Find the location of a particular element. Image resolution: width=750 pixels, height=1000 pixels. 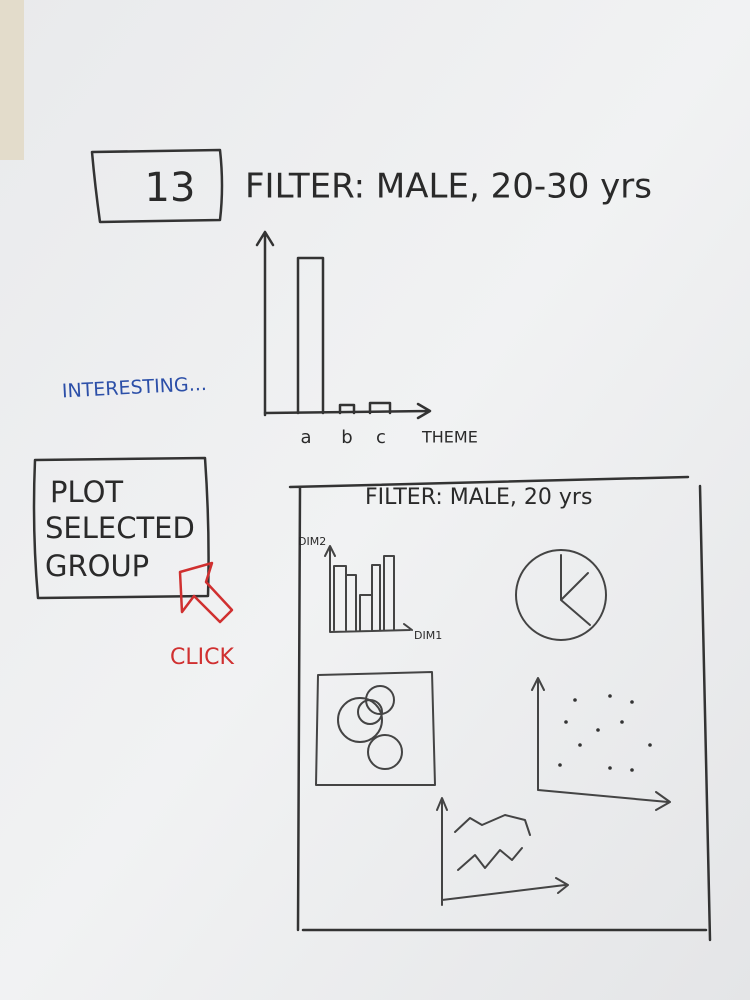

button-line: PLOT is located at coordinates (86, 492).